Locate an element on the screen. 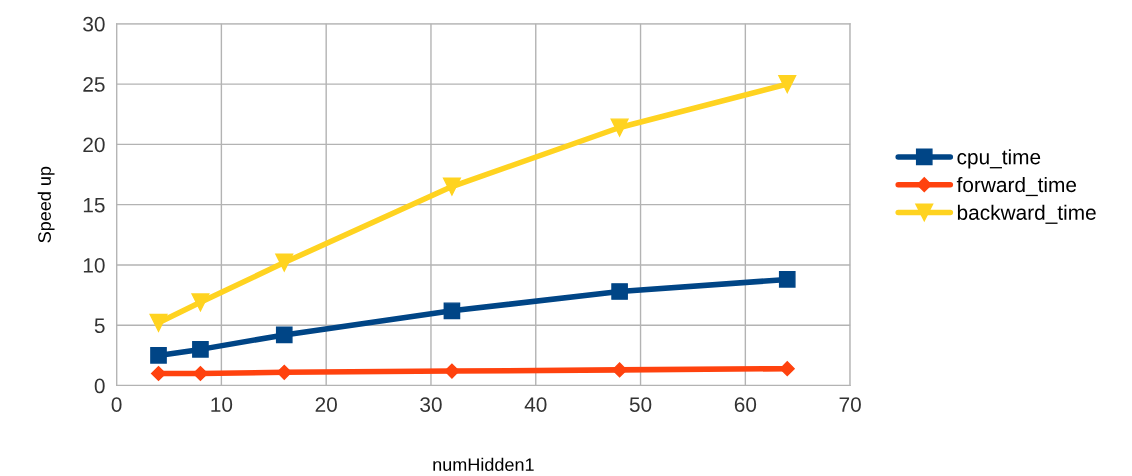  y-axis-title: Speed up is located at coordinates (46, 204).